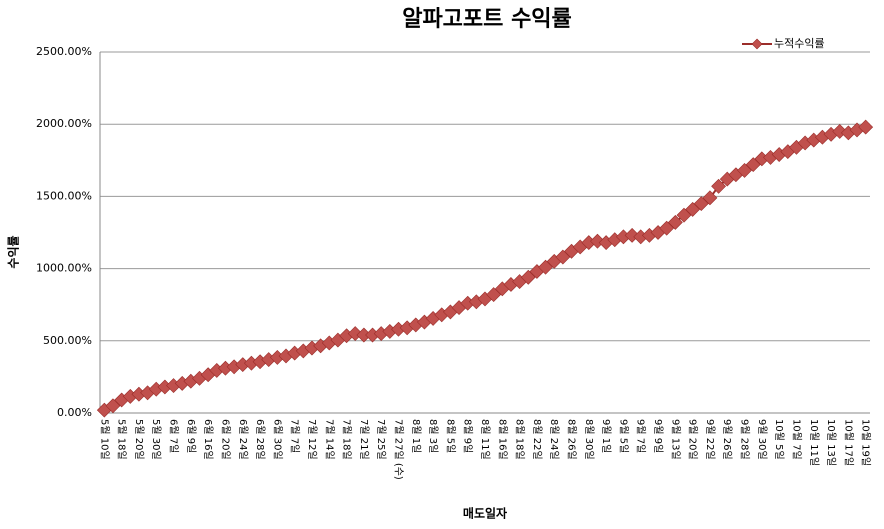  Describe the element at coordinates (191, 436) in the screenshot. I see `x-tick-label: 6월 9일` at that location.